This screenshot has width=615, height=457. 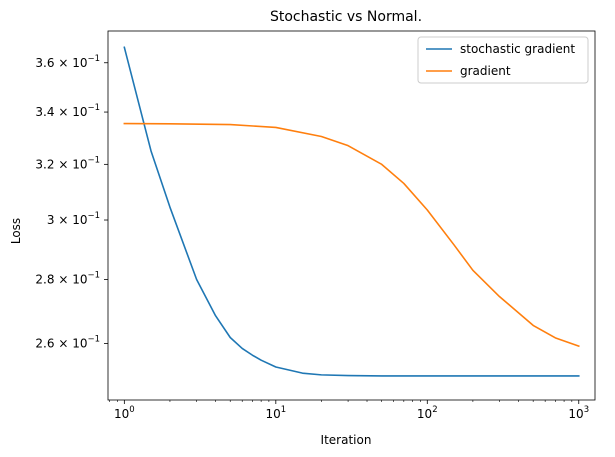 What do you see at coordinates (124, 413) in the screenshot?
I see `x-tick-label: 10⁰` at bounding box center [124, 413].